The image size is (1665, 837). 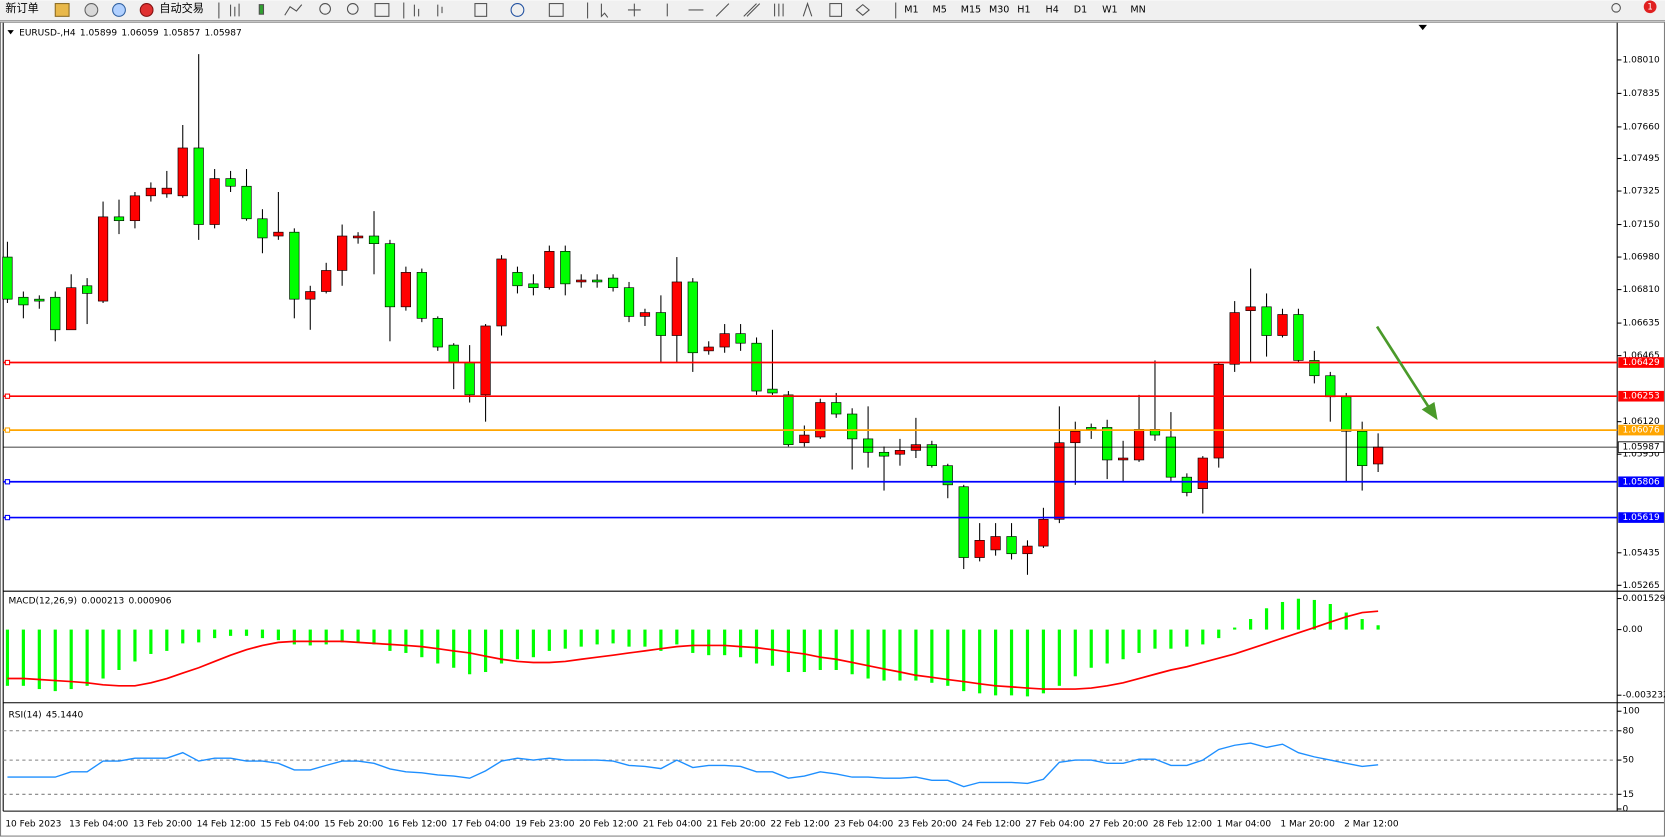 I want to click on timeframe-button: M5, so click(x=939, y=9).